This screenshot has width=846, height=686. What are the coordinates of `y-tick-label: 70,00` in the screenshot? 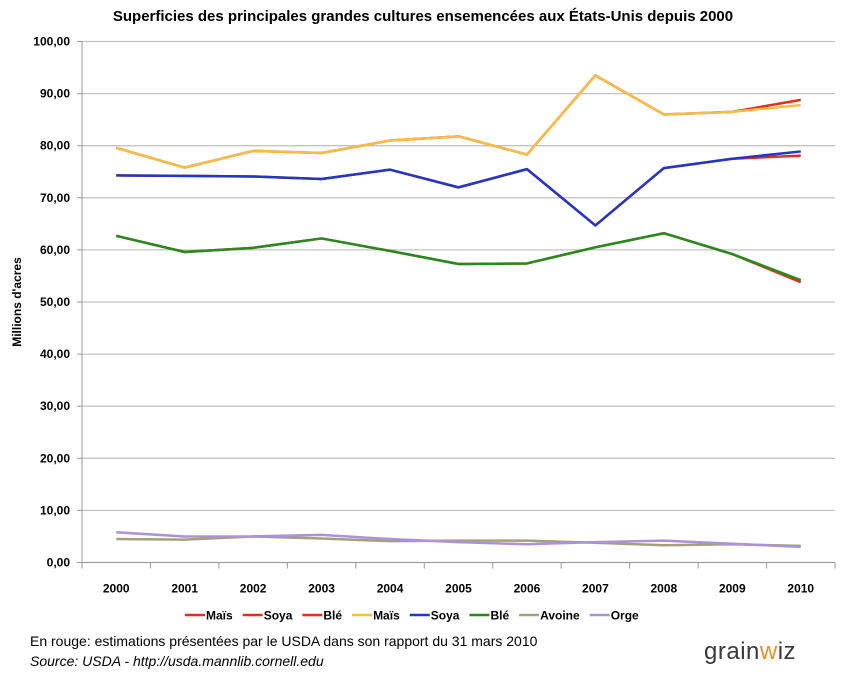 It's located at (55, 198).